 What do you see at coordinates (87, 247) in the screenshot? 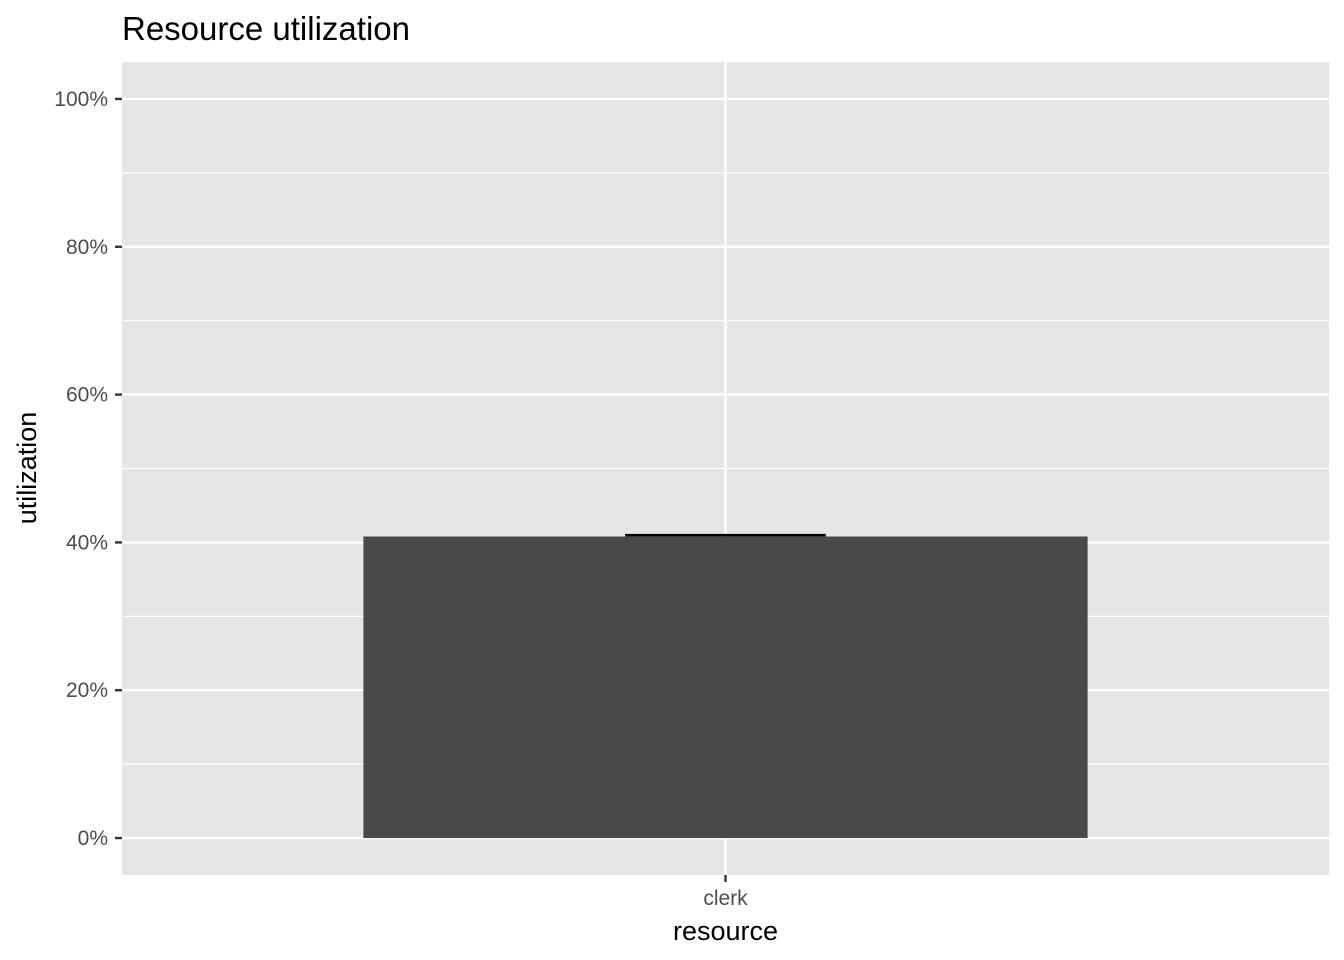
I see `y-tick-label: 80%` at bounding box center [87, 247].